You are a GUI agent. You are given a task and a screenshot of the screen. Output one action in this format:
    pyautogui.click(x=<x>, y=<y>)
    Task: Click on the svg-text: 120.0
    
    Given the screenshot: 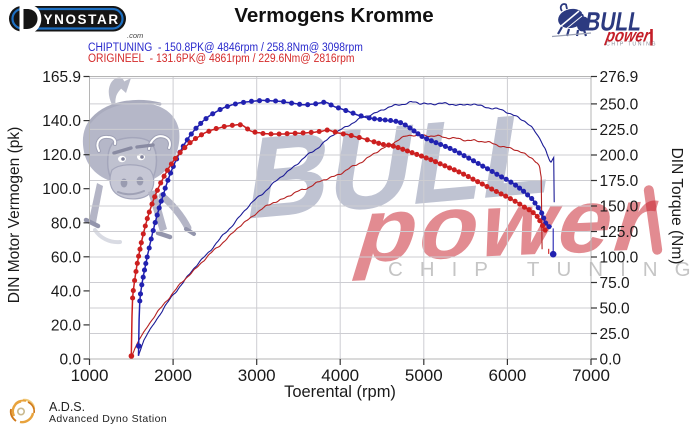 What is the action you would take?
    pyautogui.click(x=61, y=155)
    